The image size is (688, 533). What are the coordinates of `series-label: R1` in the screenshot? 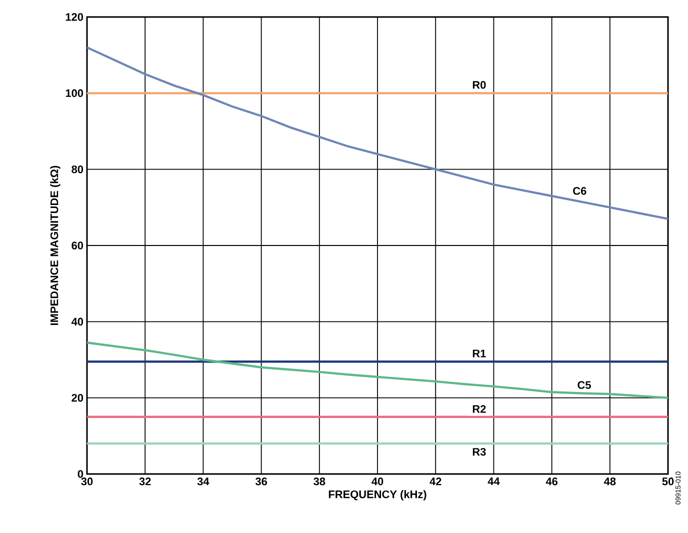 It's located at (479, 354).